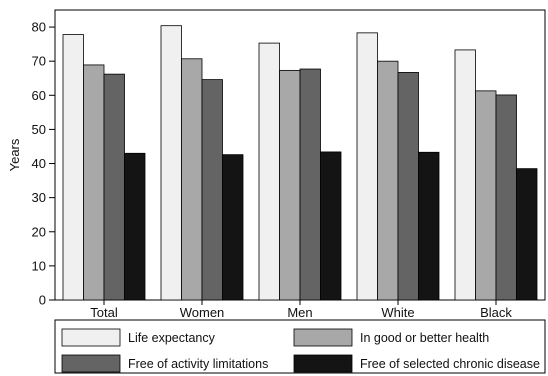 The height and width of the screenshot is (376, 548). I want to click on y-tick-label: 20, so click(39, 231).